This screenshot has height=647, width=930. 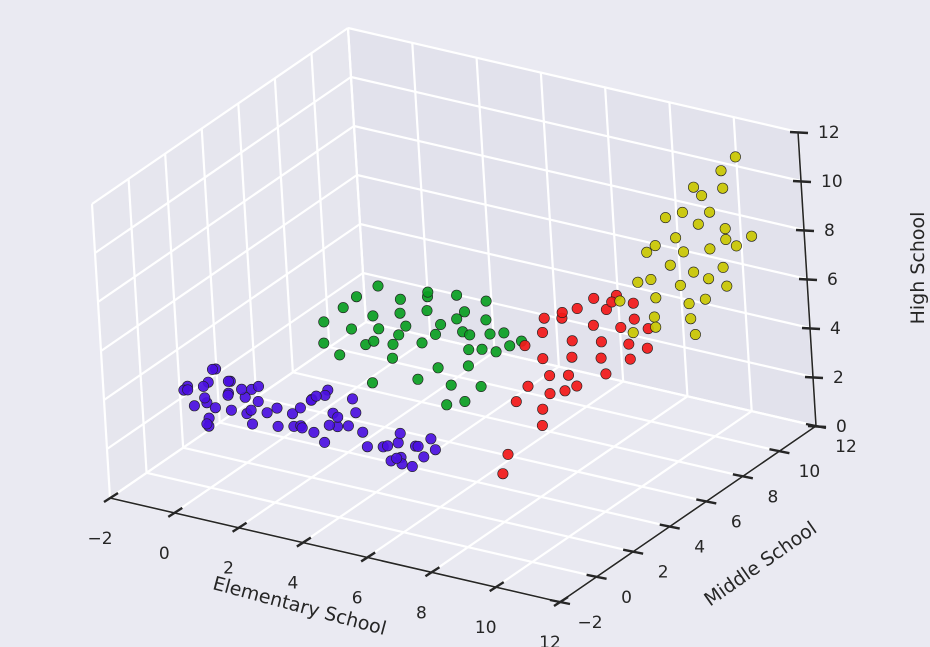 I want to click on x-tick-label: 2, so click(x=228, y=569).